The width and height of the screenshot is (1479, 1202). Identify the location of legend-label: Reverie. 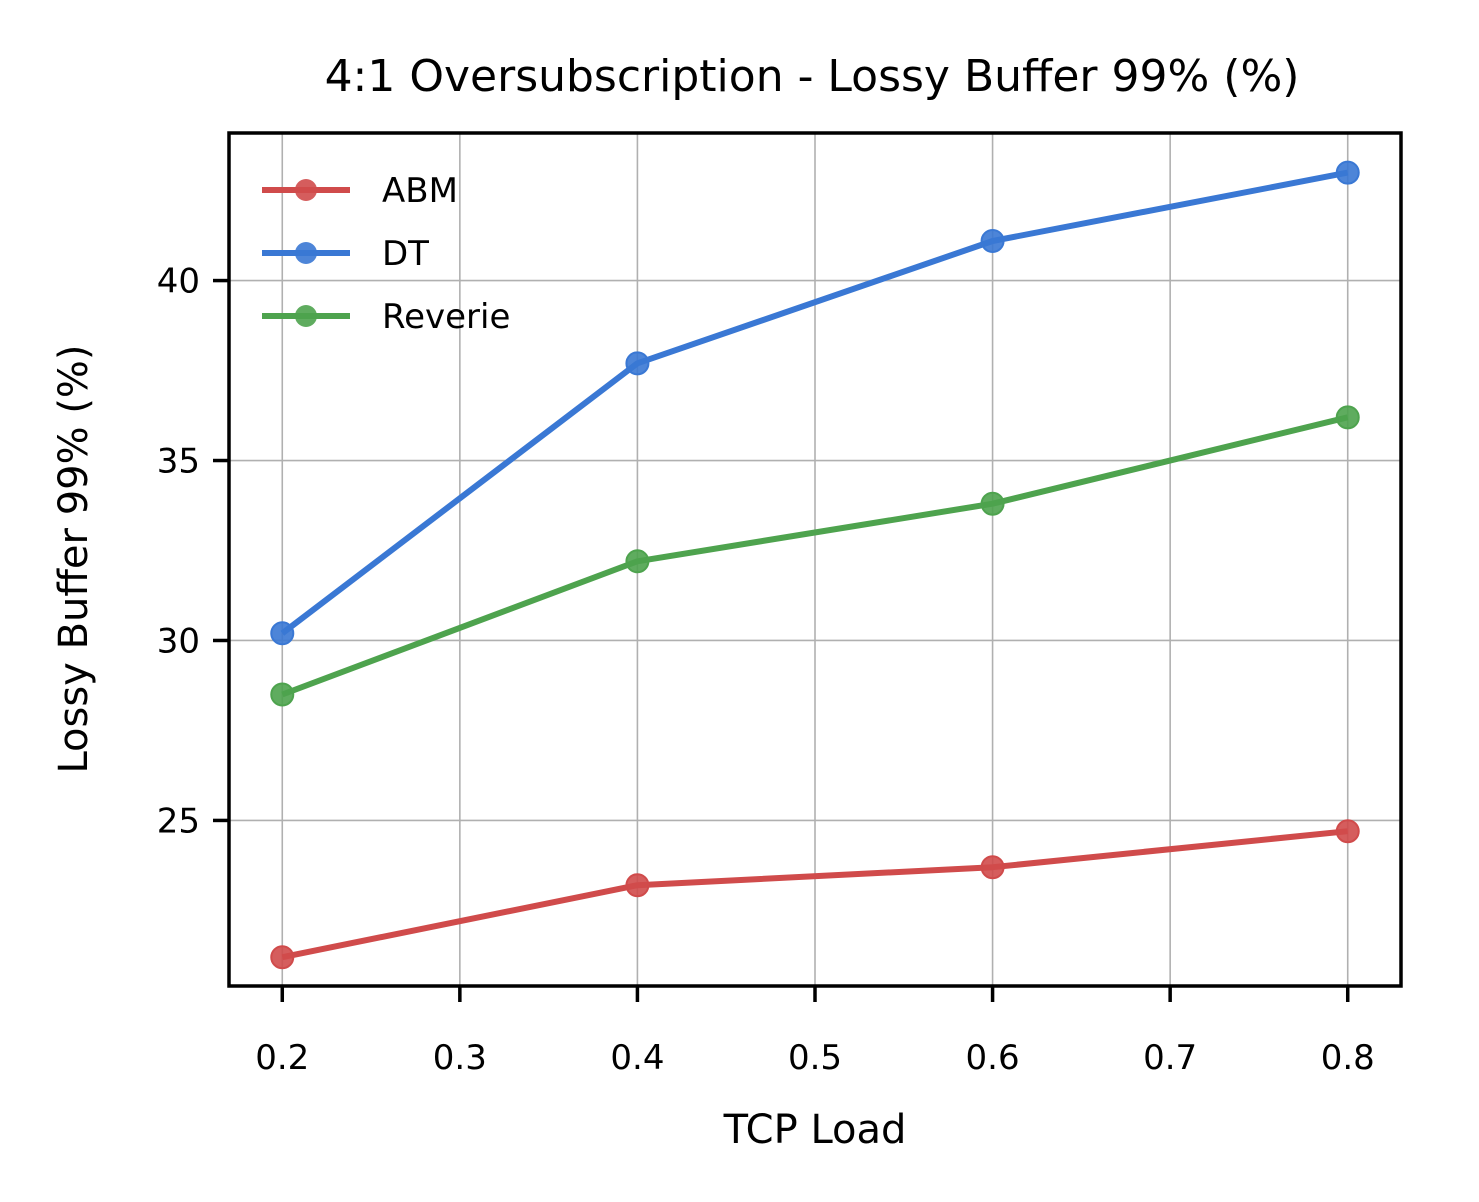
(446, 317).